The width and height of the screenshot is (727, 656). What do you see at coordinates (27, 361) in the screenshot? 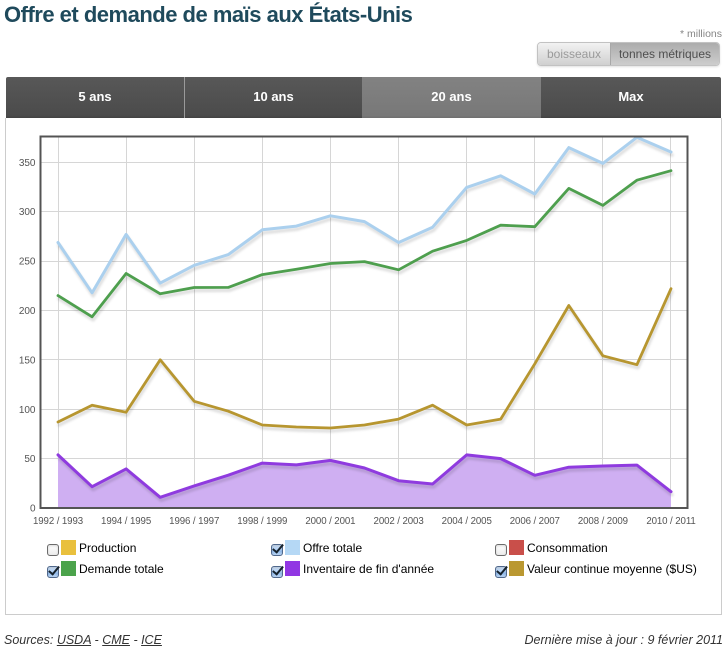
I see `svg-text: 150` at bounding box center [27, 361].